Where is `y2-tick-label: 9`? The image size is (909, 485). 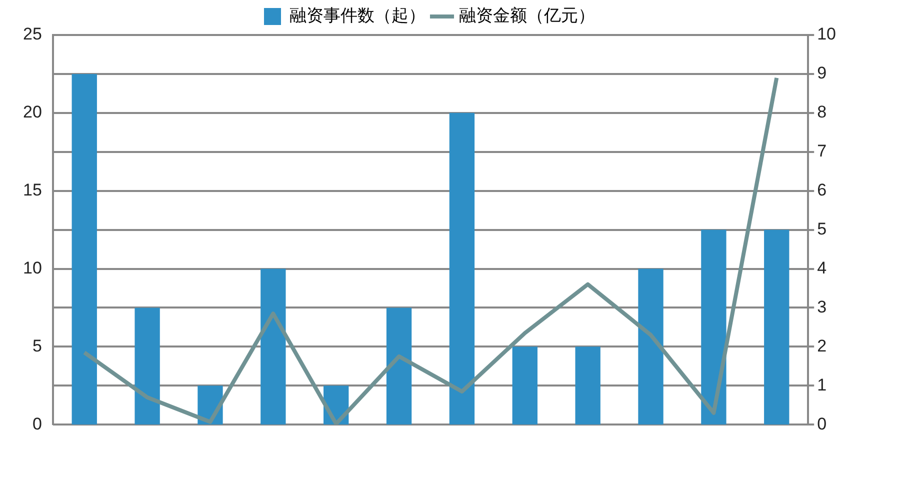
y2-tick-label: 9 is located at coordinates (822, 73).